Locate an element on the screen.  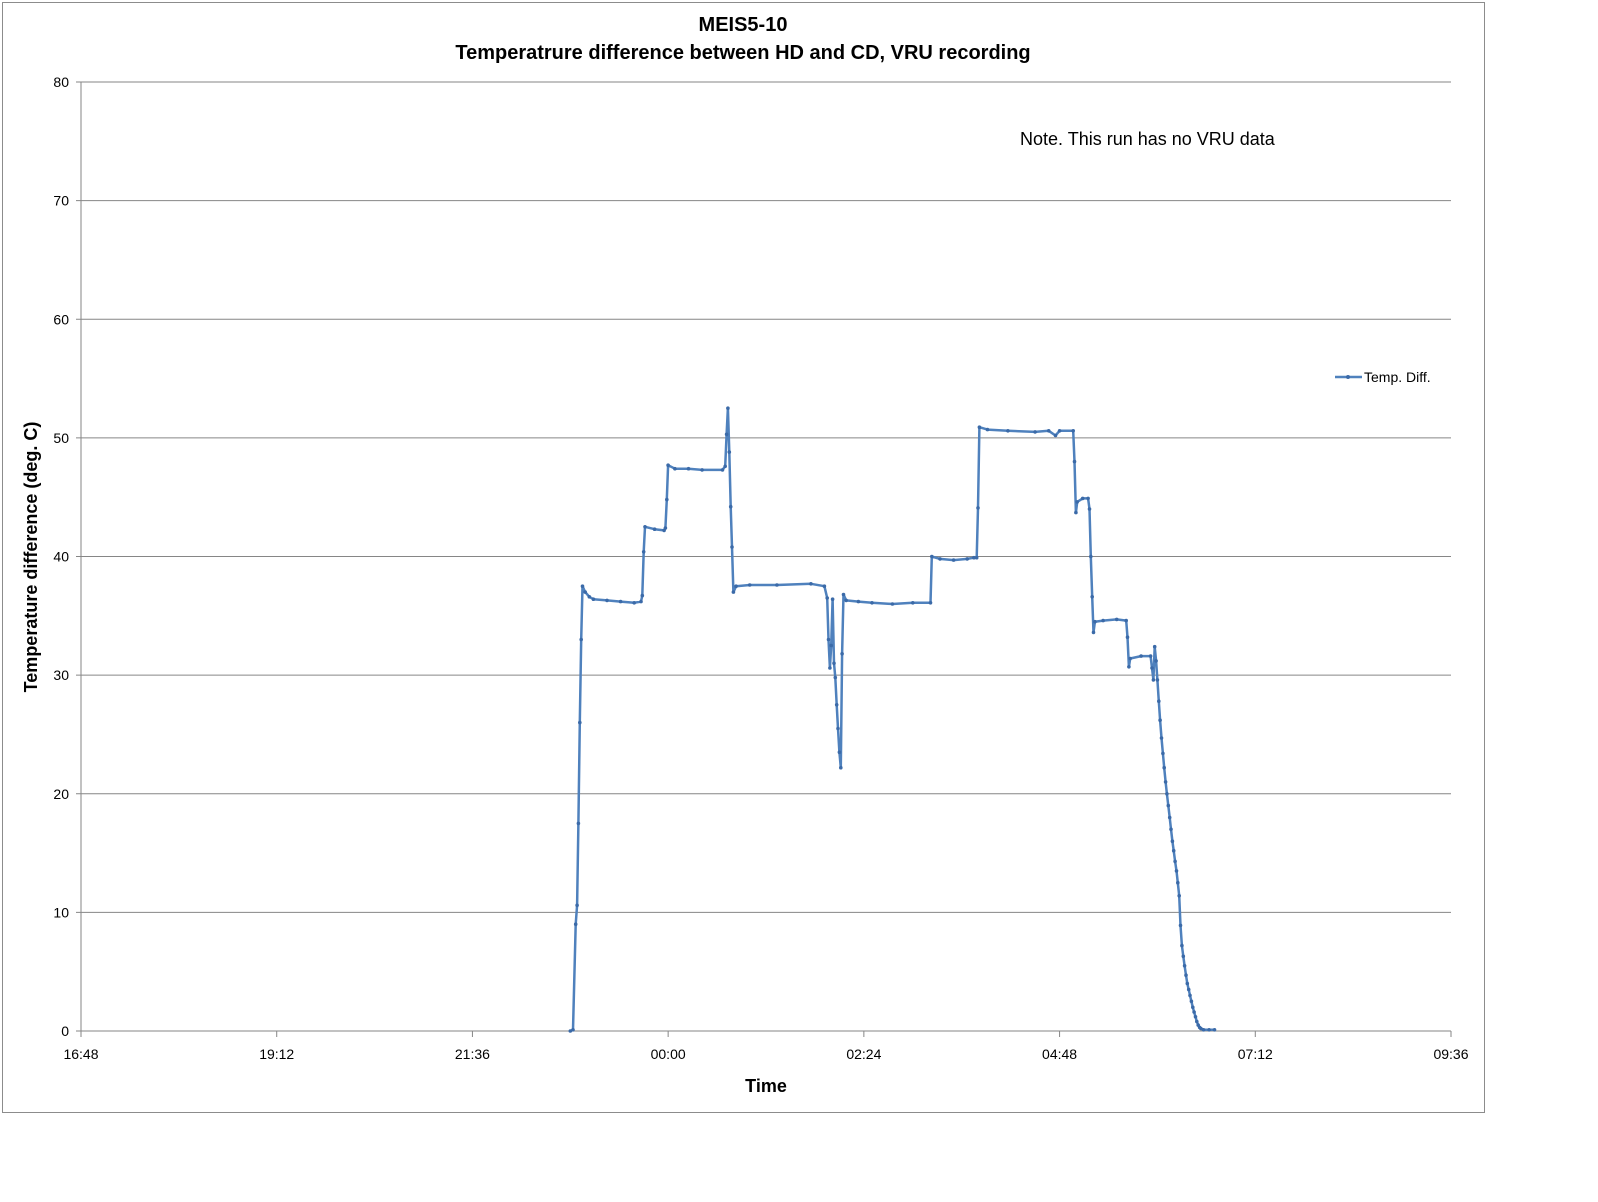
y-tick-label: 80 is located at coordinates (61, 82).